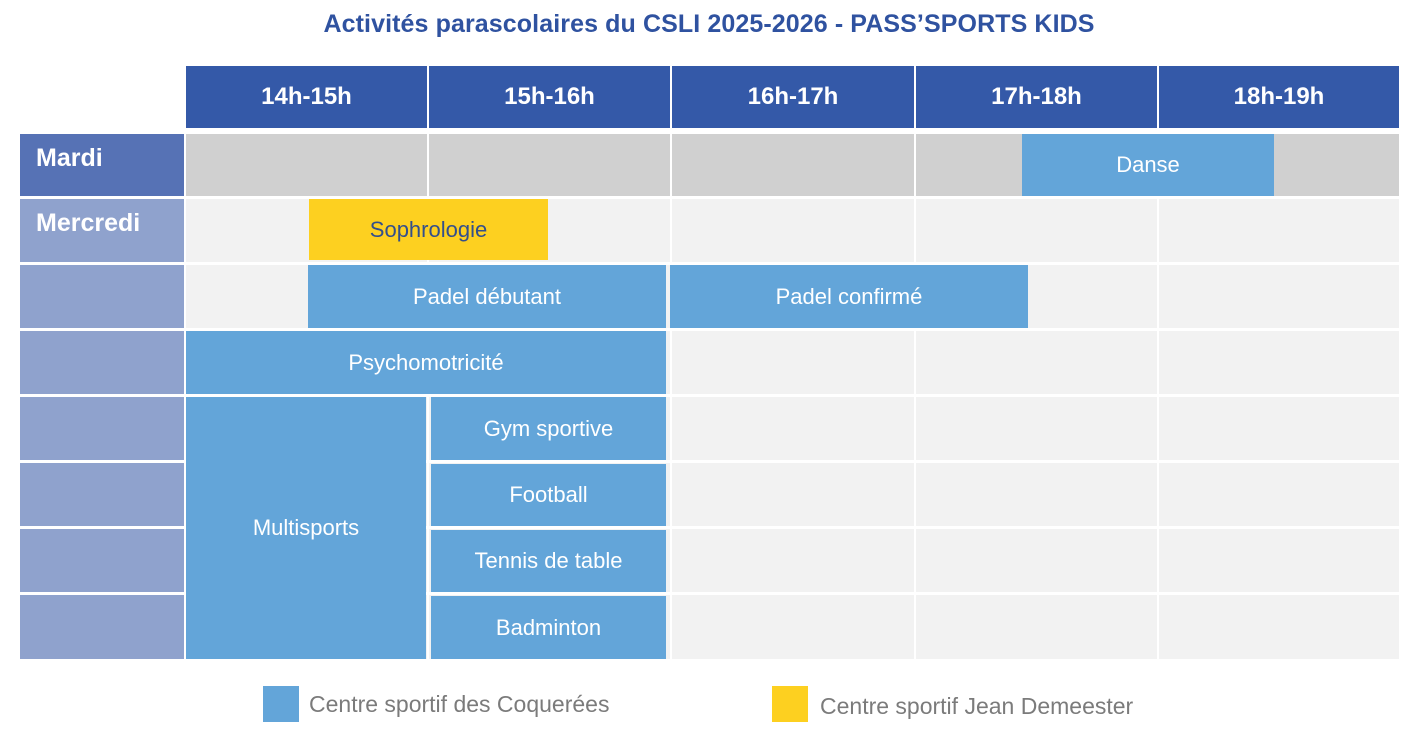 The width and height of the screenshot is (1418, 742). Describe the element at coordinates (428, 229) in the screenshot. I see `activity-sophrologie: Sophrologie` at that location.